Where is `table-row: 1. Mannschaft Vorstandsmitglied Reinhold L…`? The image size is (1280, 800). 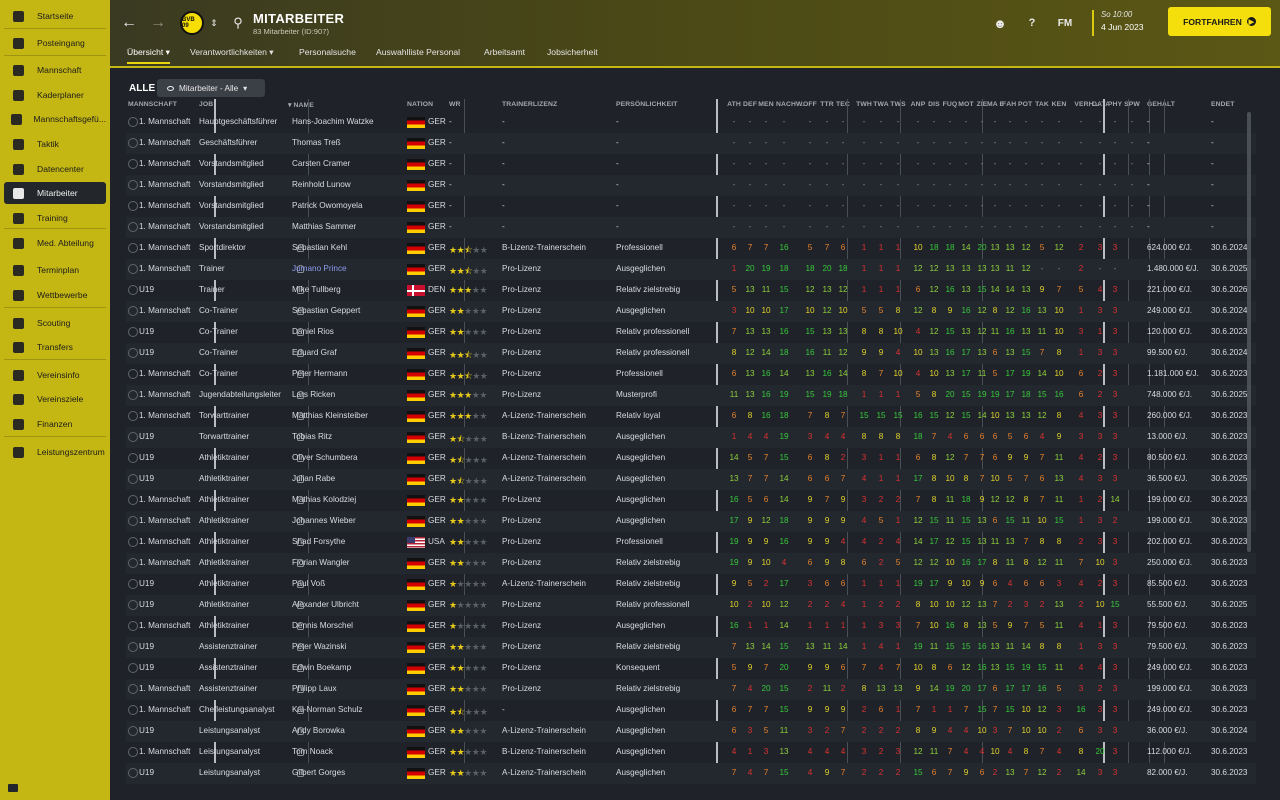
table-row: 1. Mannschaft Vorstandsmitglied Reinhold L… is located at coordinates (691, 185).